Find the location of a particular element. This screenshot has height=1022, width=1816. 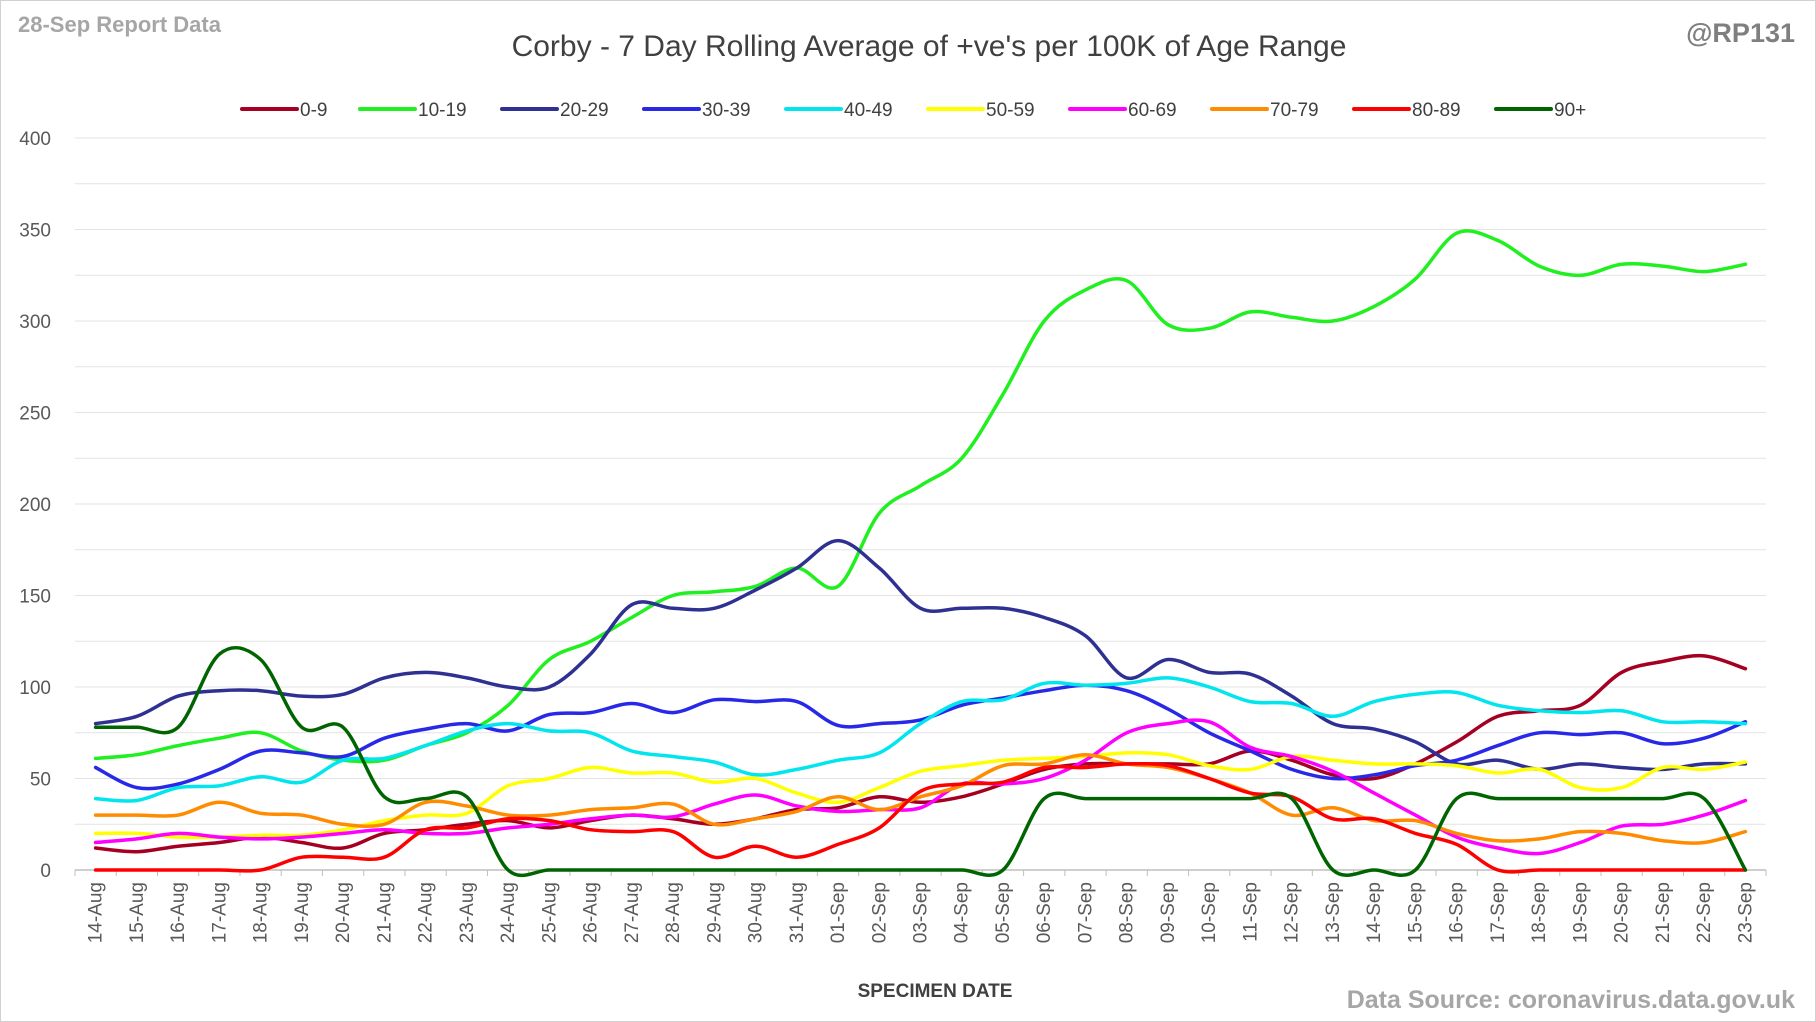

x-tick-label: 09-Sep is located at coordinates (1168, 912).